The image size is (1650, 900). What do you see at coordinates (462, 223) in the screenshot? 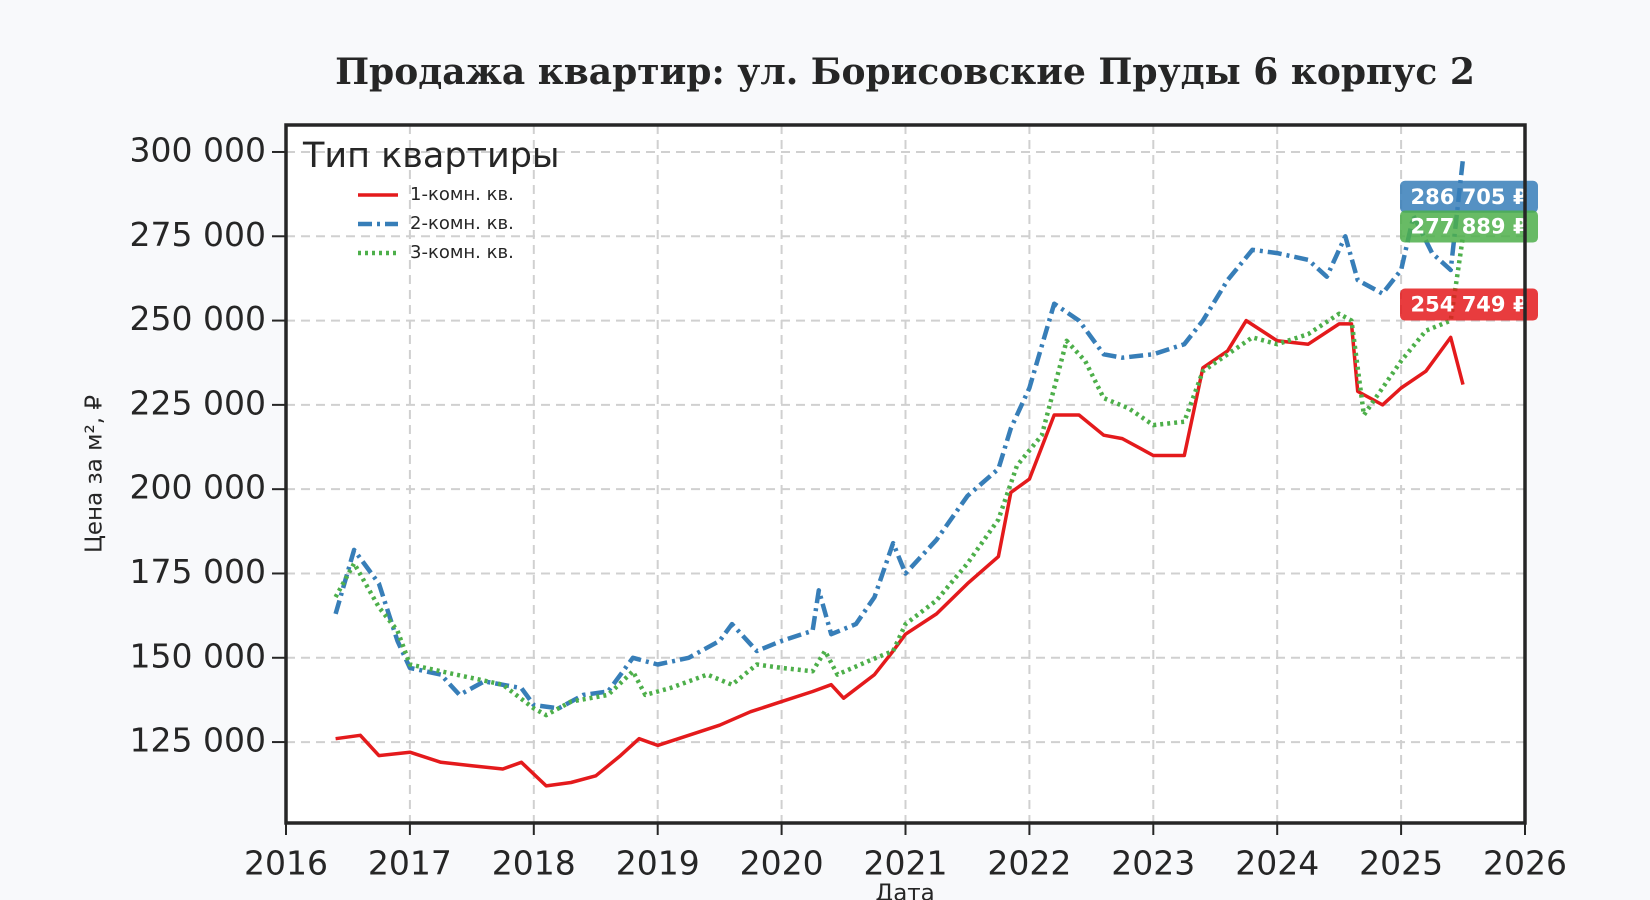
I see `legend-label: 2-комн. кв.` at bounding box center [462, 223].